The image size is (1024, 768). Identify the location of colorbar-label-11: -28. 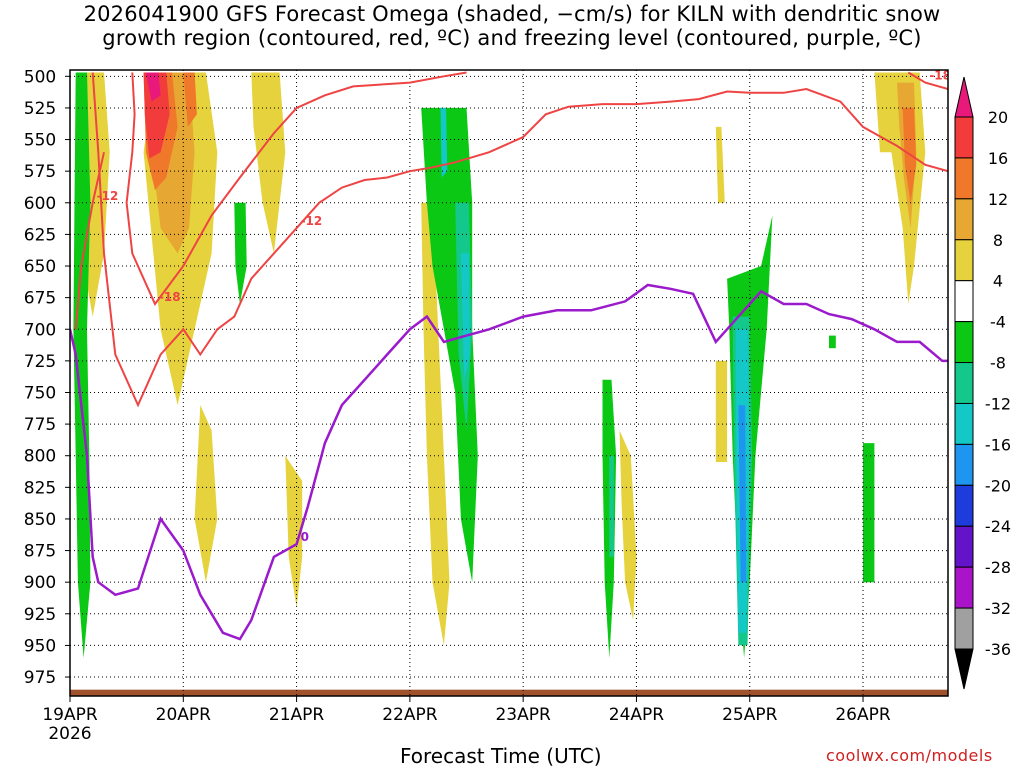
(998, 567).